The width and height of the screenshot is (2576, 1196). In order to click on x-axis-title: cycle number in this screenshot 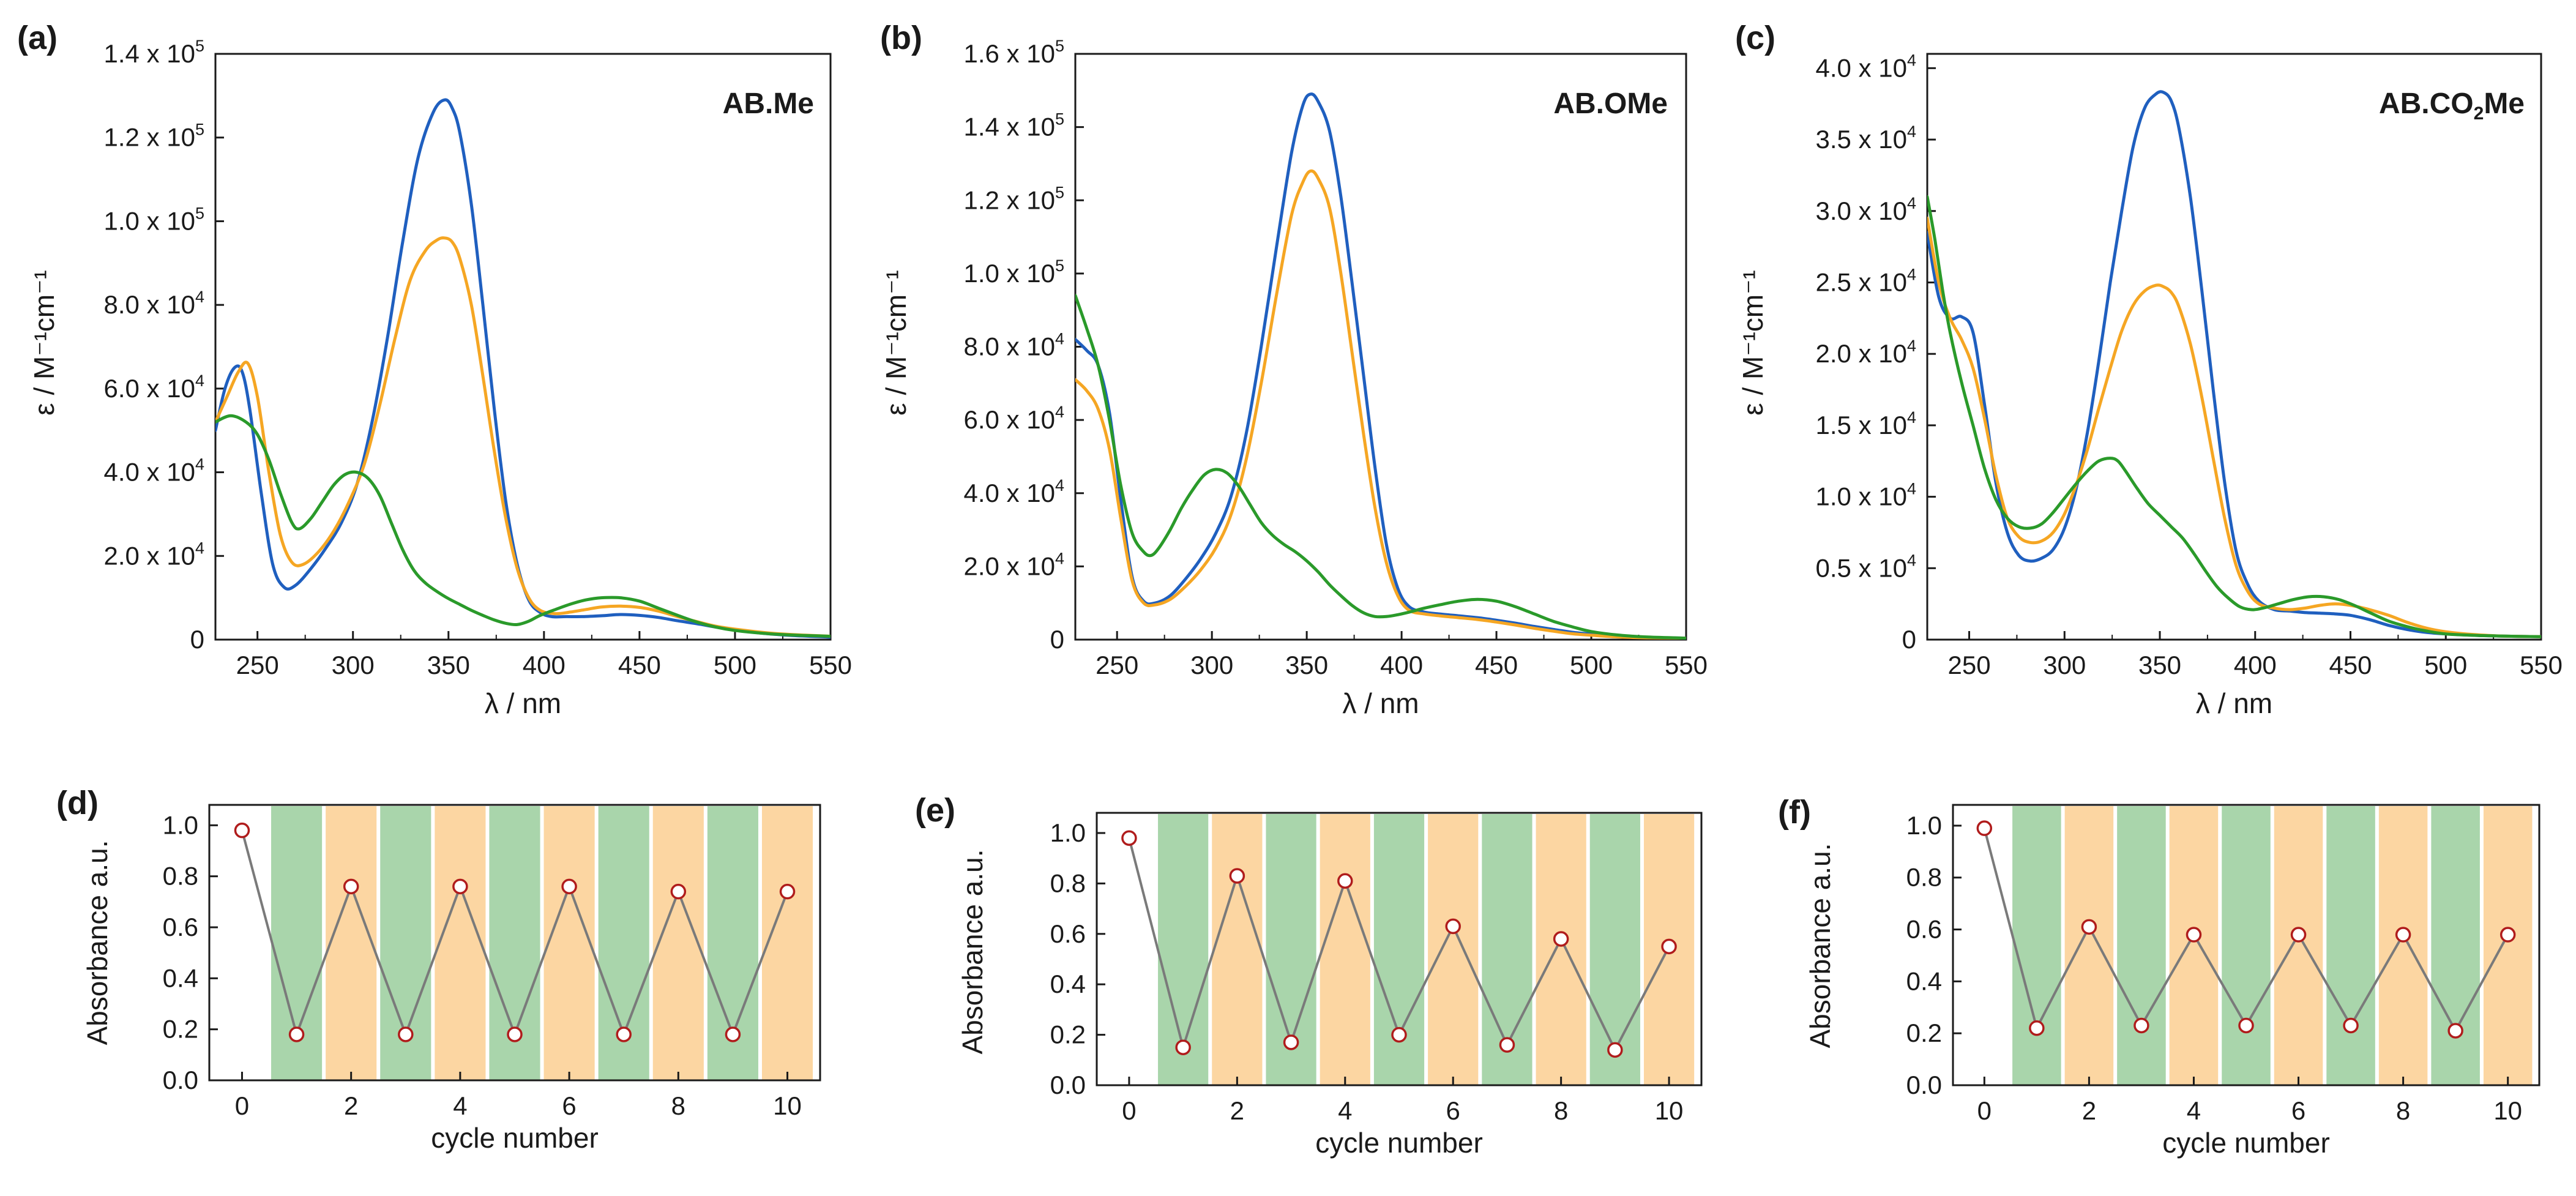, I will do `click(2246, 1143)`.